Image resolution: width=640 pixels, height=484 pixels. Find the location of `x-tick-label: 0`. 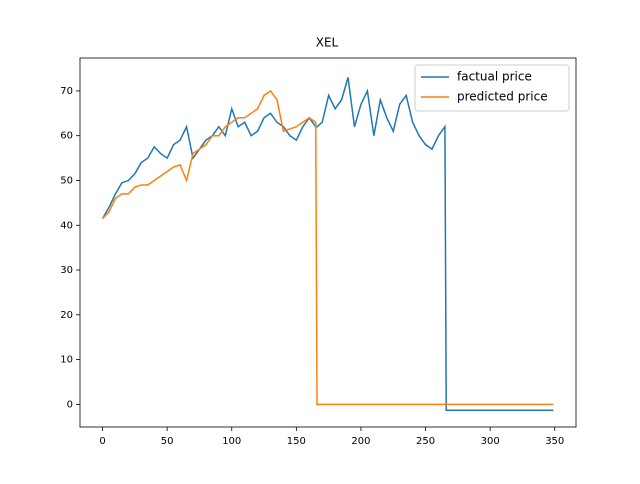

x-tick-label: 0 is located at coordinates (102, 441).